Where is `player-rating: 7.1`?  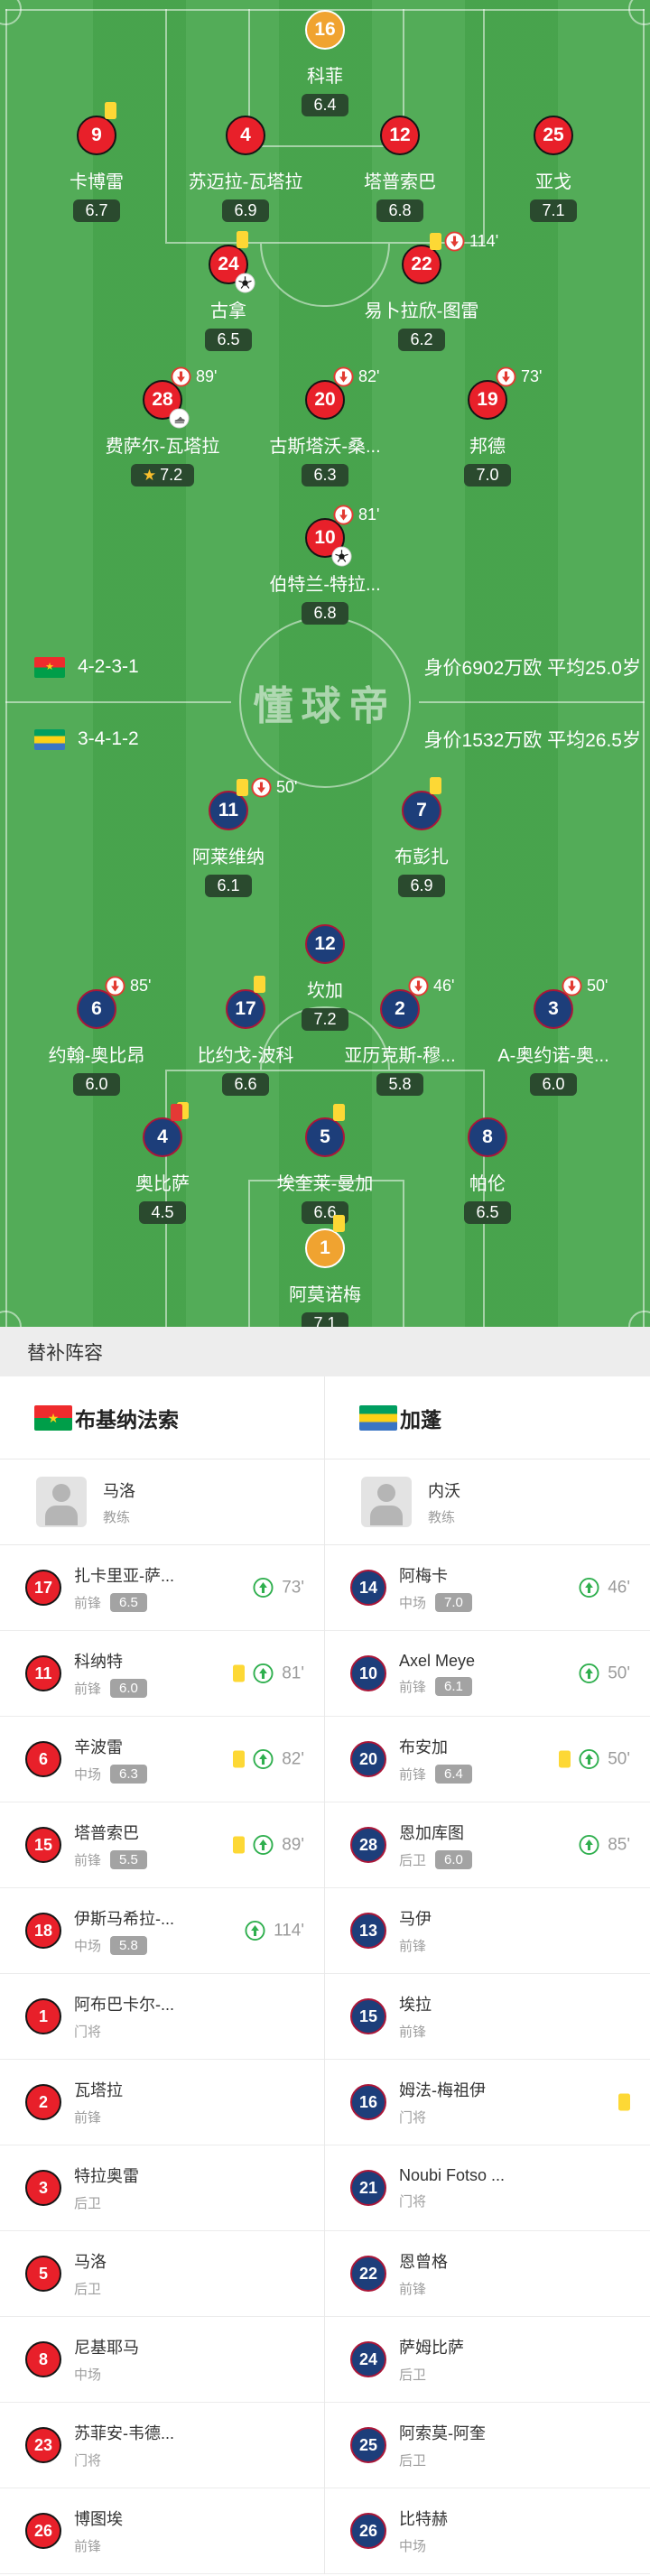 player-rating: 7.1 is located at coordinates (553, 210).